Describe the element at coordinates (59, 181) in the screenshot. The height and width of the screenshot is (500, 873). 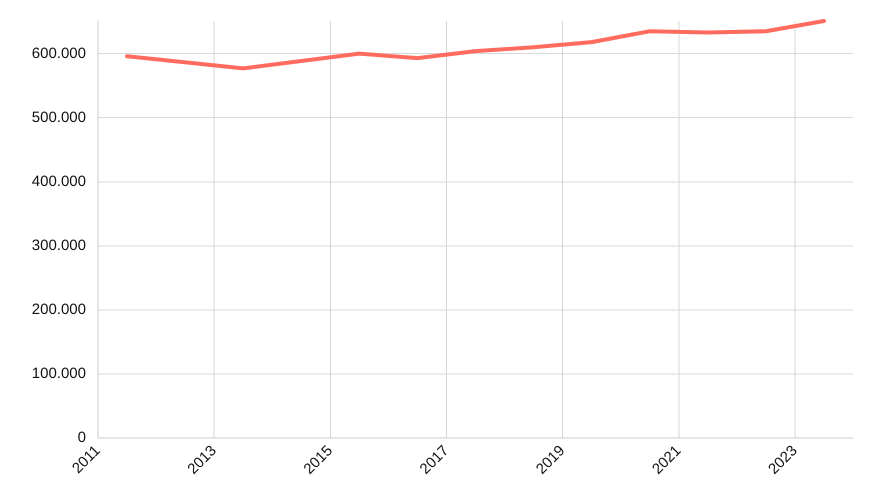
I see `y-tick-label: 400.000` at that location.